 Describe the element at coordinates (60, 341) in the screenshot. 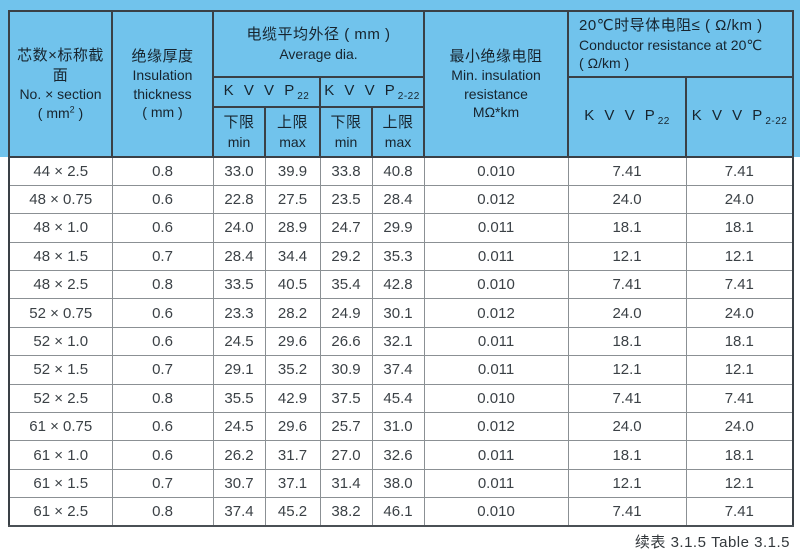

I see `cell-section: 52 × 1.0` at that location.